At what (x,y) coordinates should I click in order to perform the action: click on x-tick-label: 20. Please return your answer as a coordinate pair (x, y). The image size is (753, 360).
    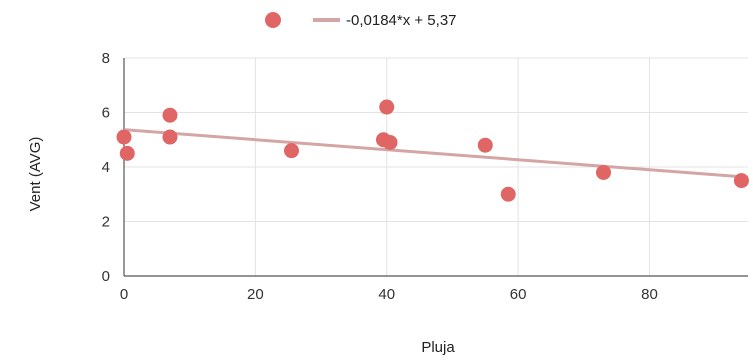
    Looking at the image, I should click on (255, 294).